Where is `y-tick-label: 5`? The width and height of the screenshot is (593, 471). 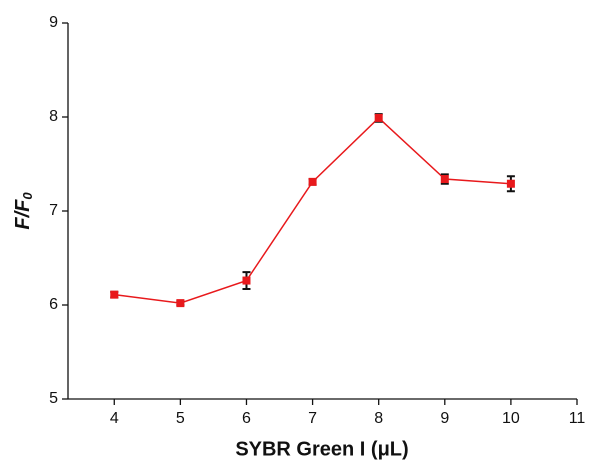
y-tick-label: 5 is located at coordinates (53, 398).